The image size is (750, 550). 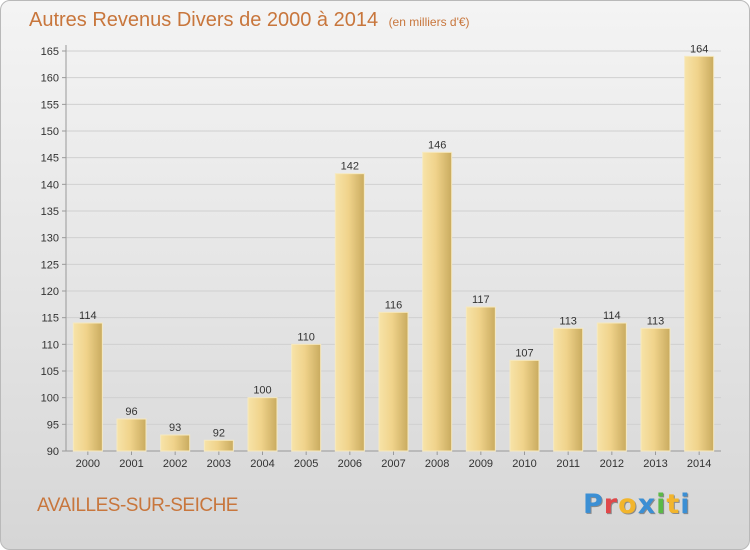 What do you see at coordinates (50, 132) in the screenshot?
I see `y-tick-label: 150` at bounding box center [50, 132].